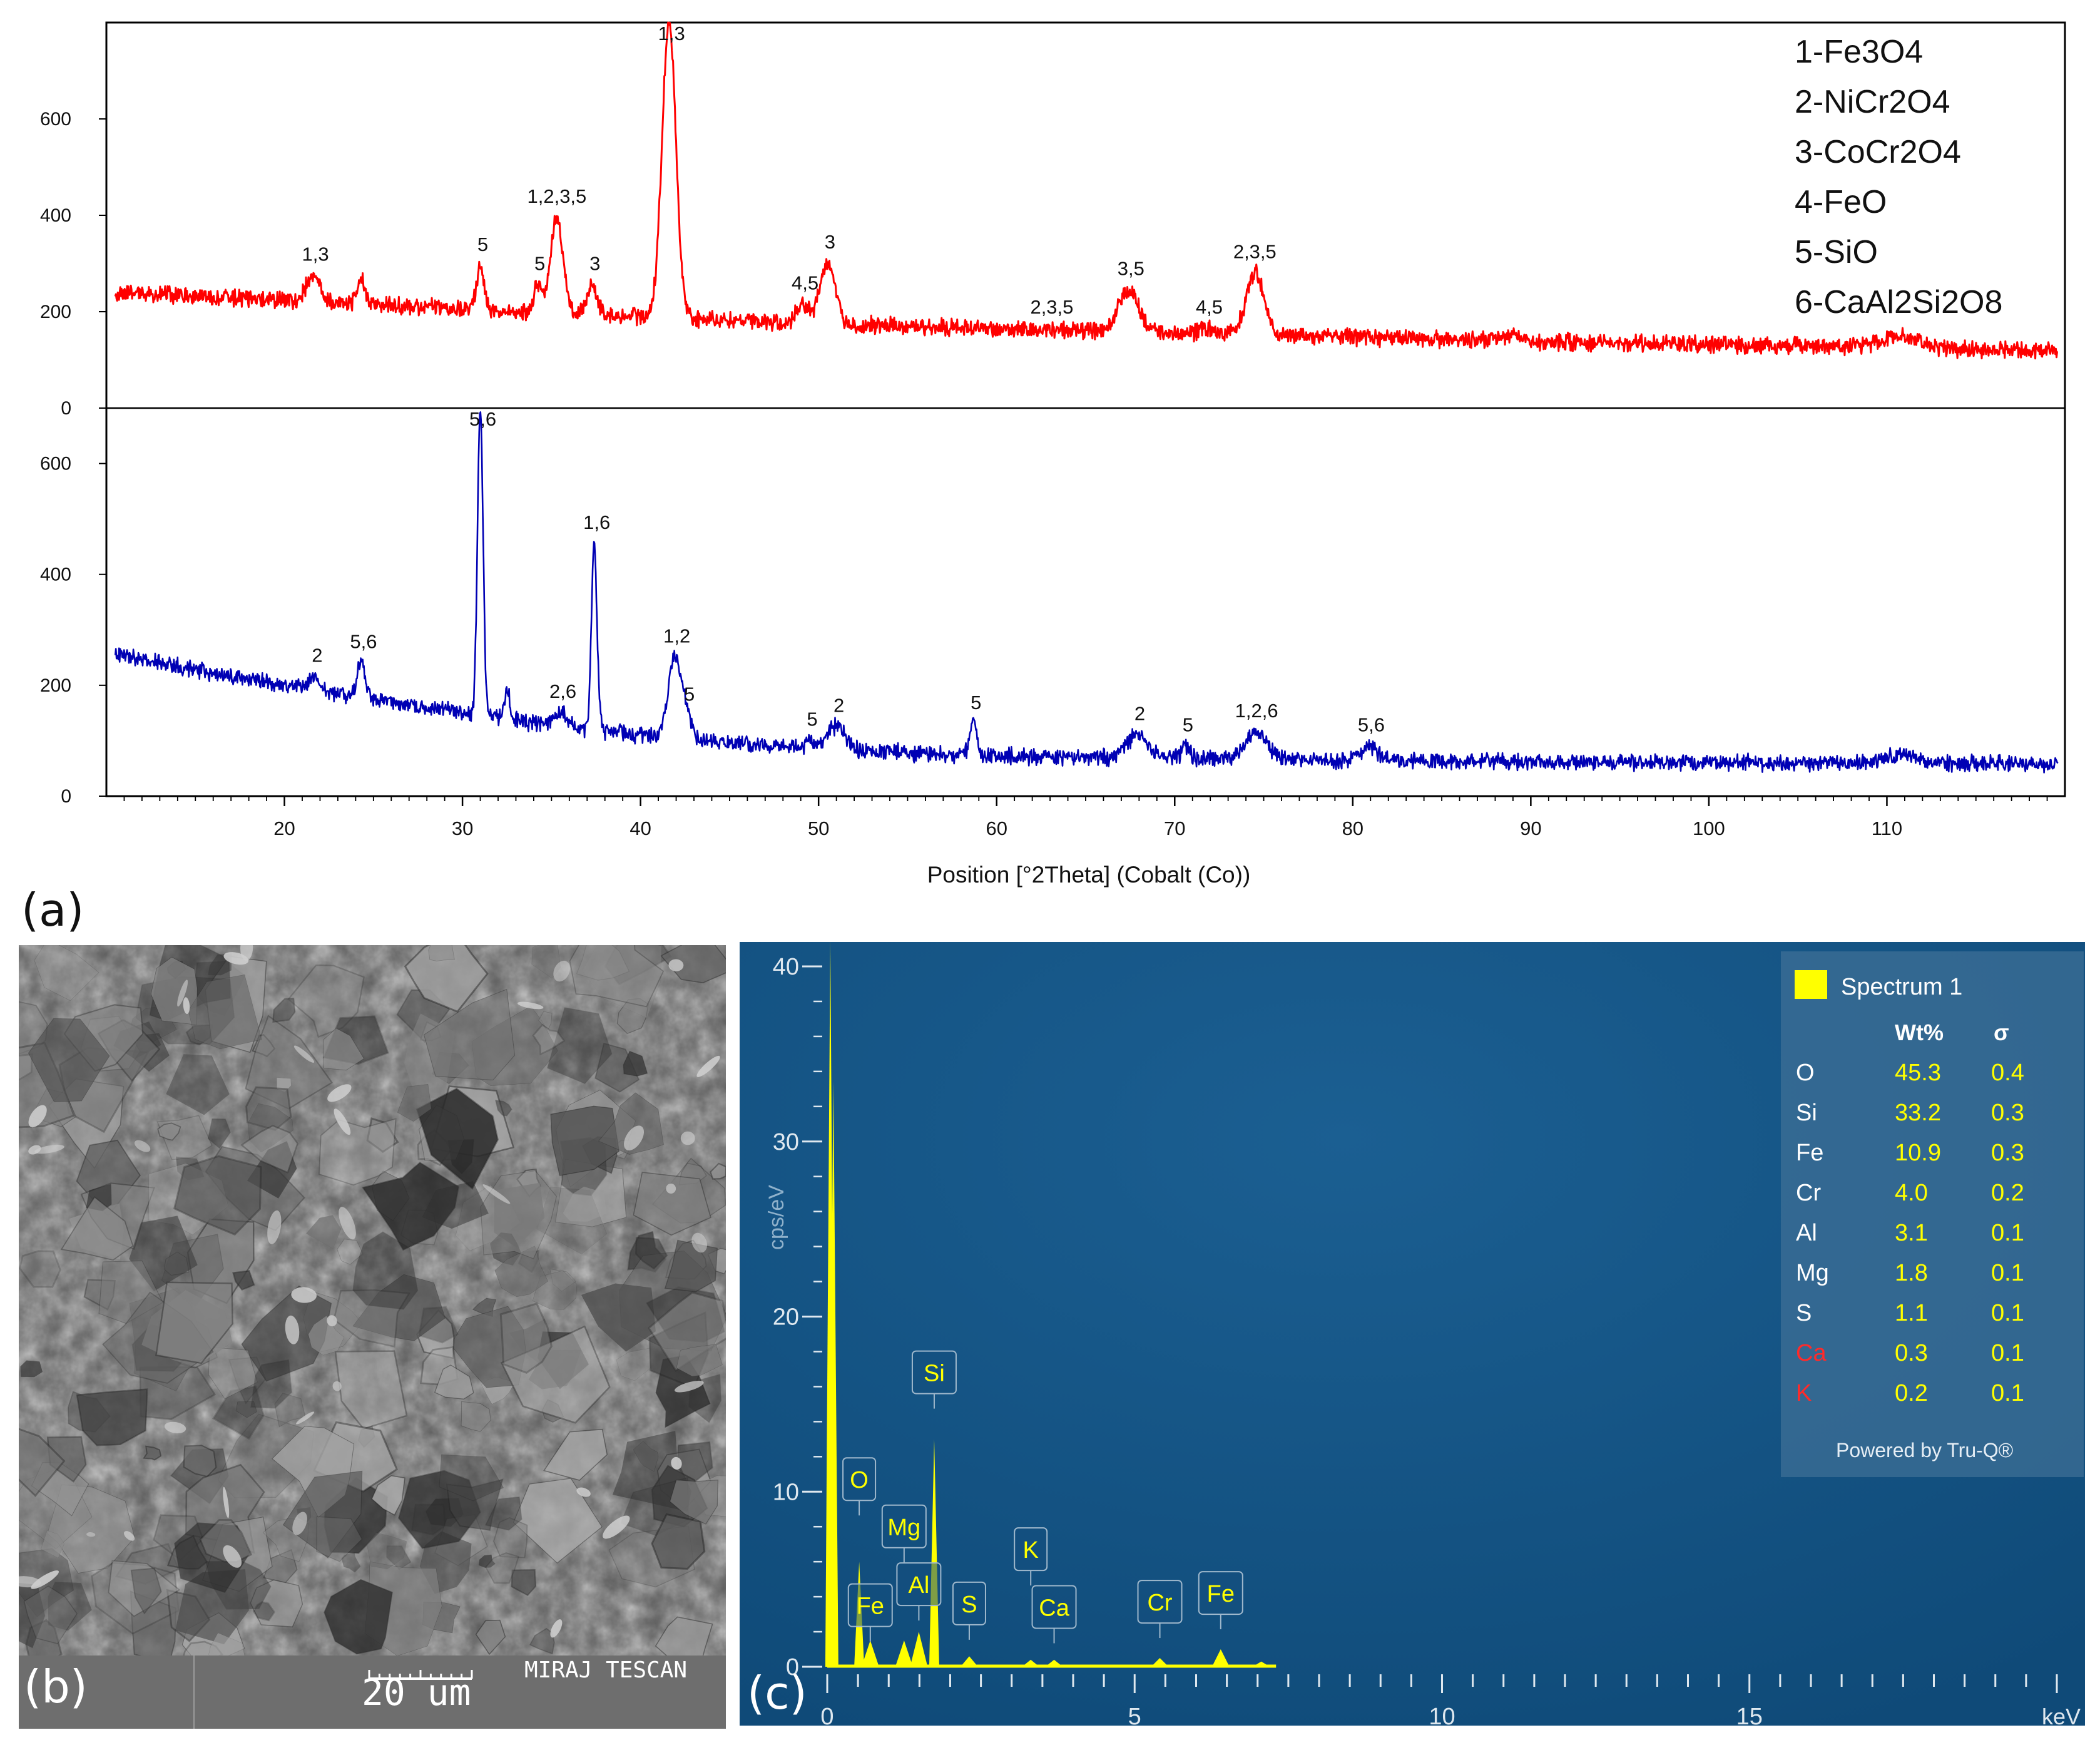 This screenshot has width=2100, height=1740. Describe the element at coordinates (1749, 1715) in the screenshot. I see `eds-x-tick-label: 15` at that location.